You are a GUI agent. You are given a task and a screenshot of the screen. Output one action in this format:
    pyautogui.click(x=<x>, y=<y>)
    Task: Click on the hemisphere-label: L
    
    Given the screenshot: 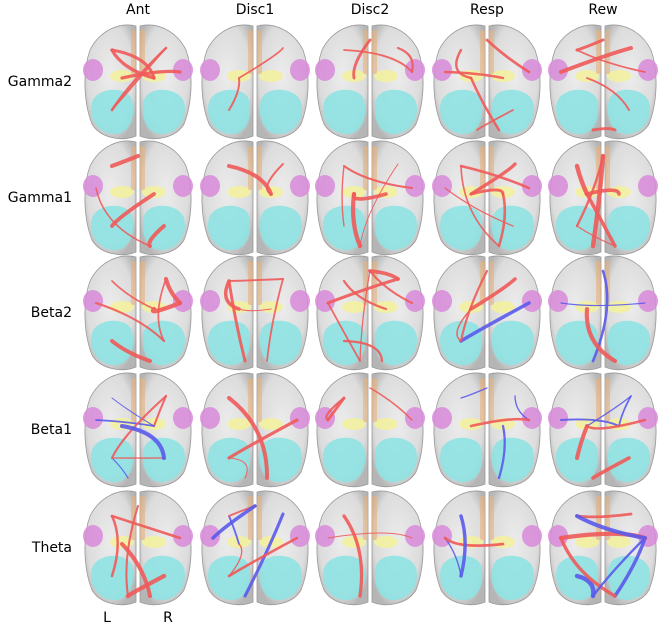 What is the action you would take?
    pyautogui.click(x=107, y=618)
    